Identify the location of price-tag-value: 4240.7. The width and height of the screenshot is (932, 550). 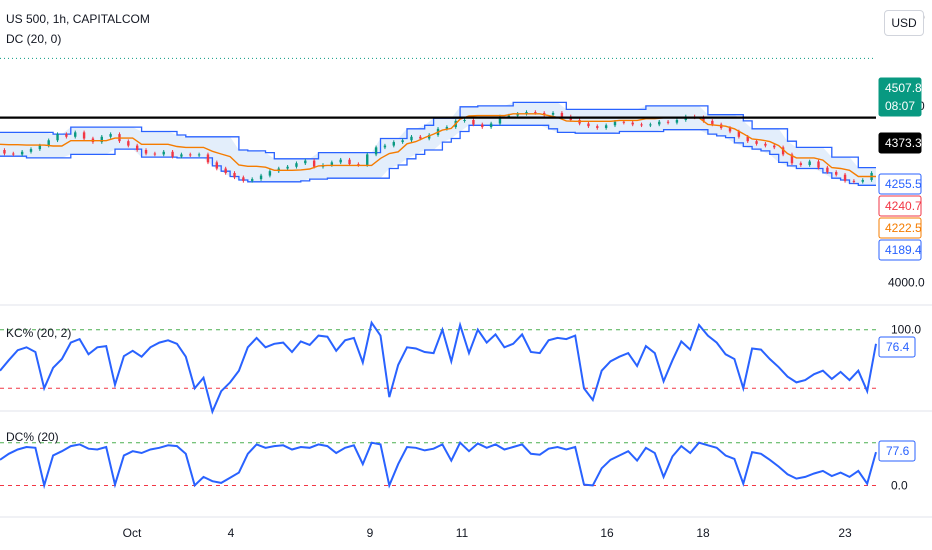
(903, 206).